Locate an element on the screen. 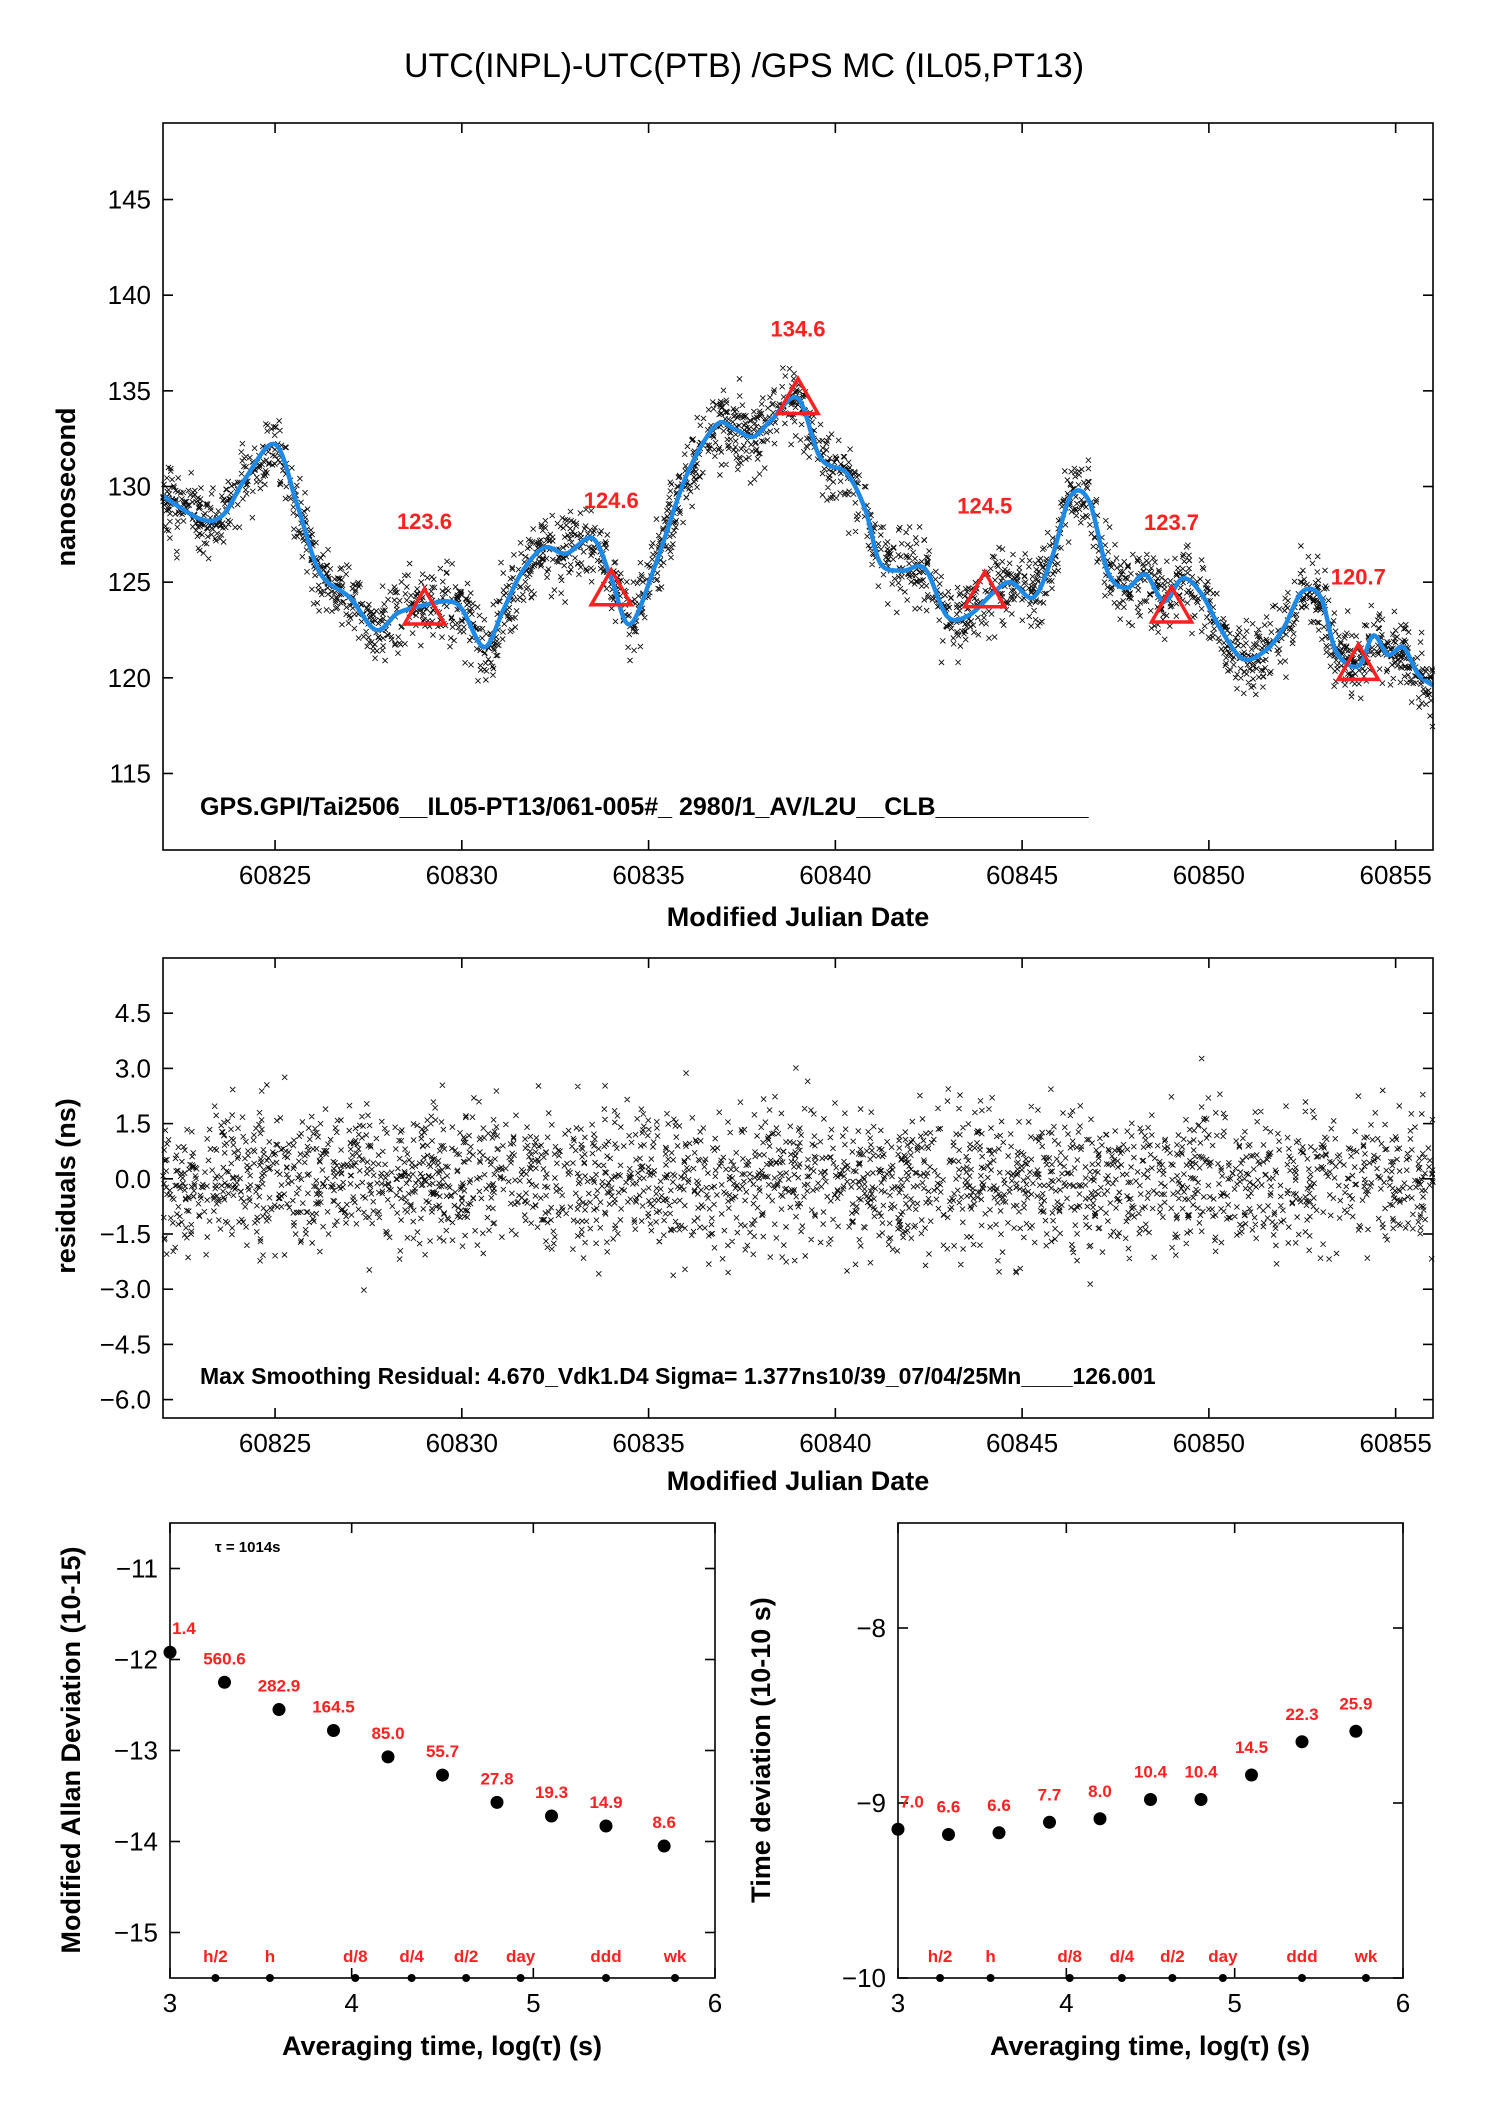  tdev-reference-label: d/4 is located at coordinates (1122, 1956).